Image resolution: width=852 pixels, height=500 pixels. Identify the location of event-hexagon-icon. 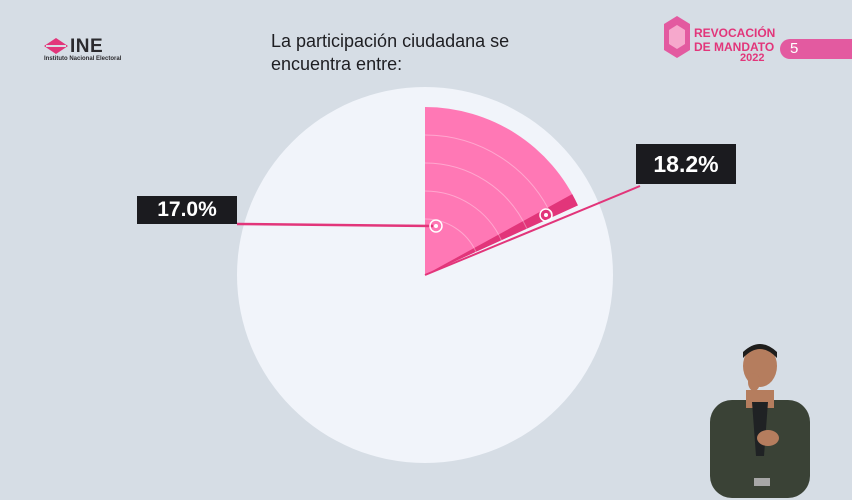
(677, 37).